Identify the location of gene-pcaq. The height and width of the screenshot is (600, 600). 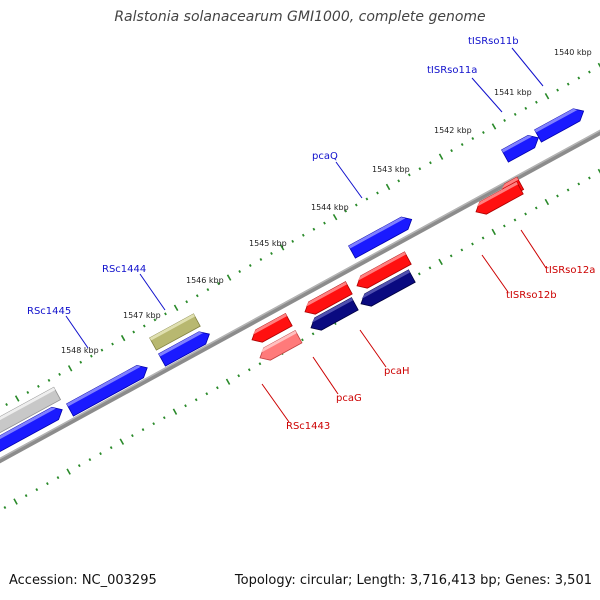
(381, 236).